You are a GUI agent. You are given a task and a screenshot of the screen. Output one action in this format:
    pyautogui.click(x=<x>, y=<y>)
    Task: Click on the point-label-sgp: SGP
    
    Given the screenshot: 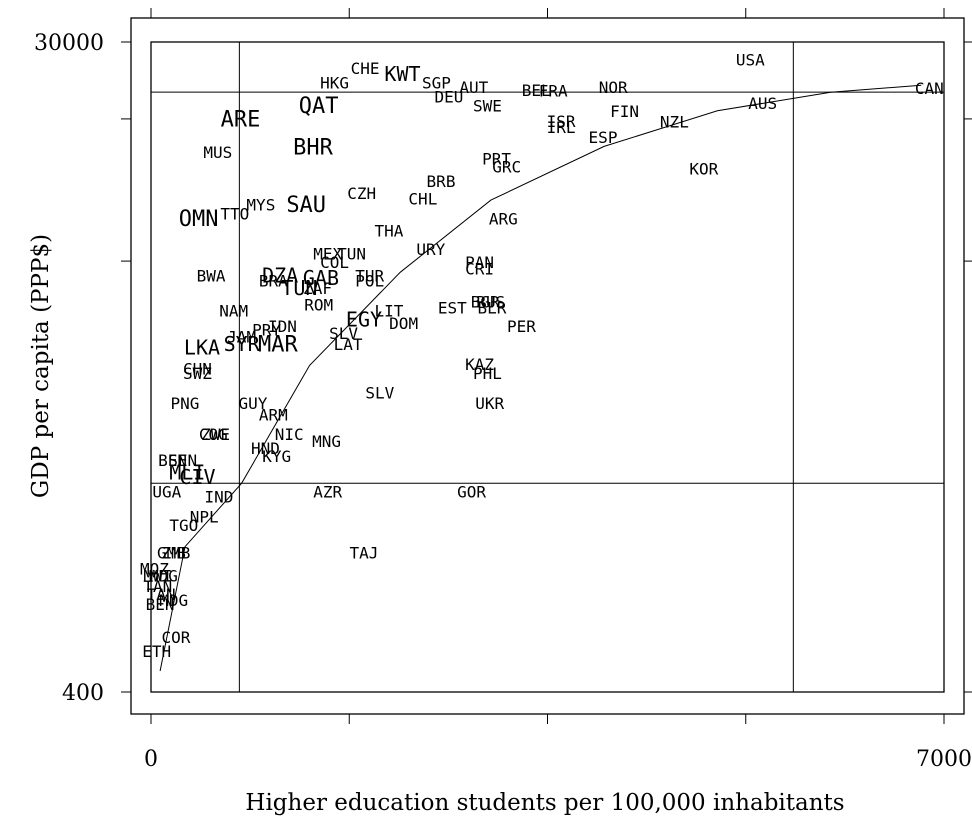 What is the action you would take?
    pyautogui.click(x=436, y=82)
    